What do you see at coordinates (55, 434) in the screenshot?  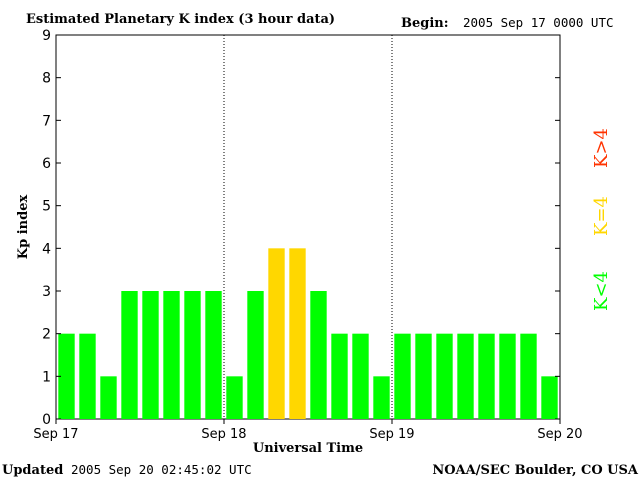 I see `x-tick-label: Sep 17` at bounding box center [55, 434].